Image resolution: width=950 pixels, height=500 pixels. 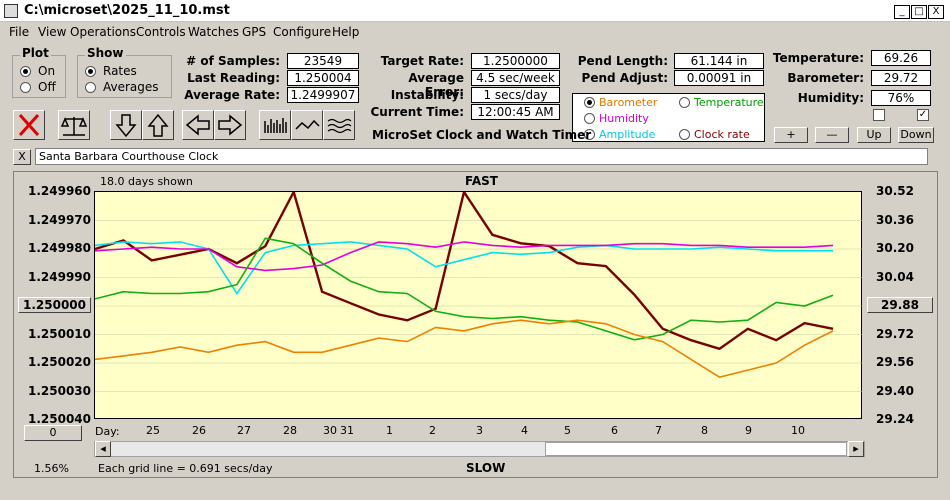 What do you see at coordinates (233, 78) in the screenshot?
I see `last-reading-label: Last Reading:` at bounding box center [233, 78].